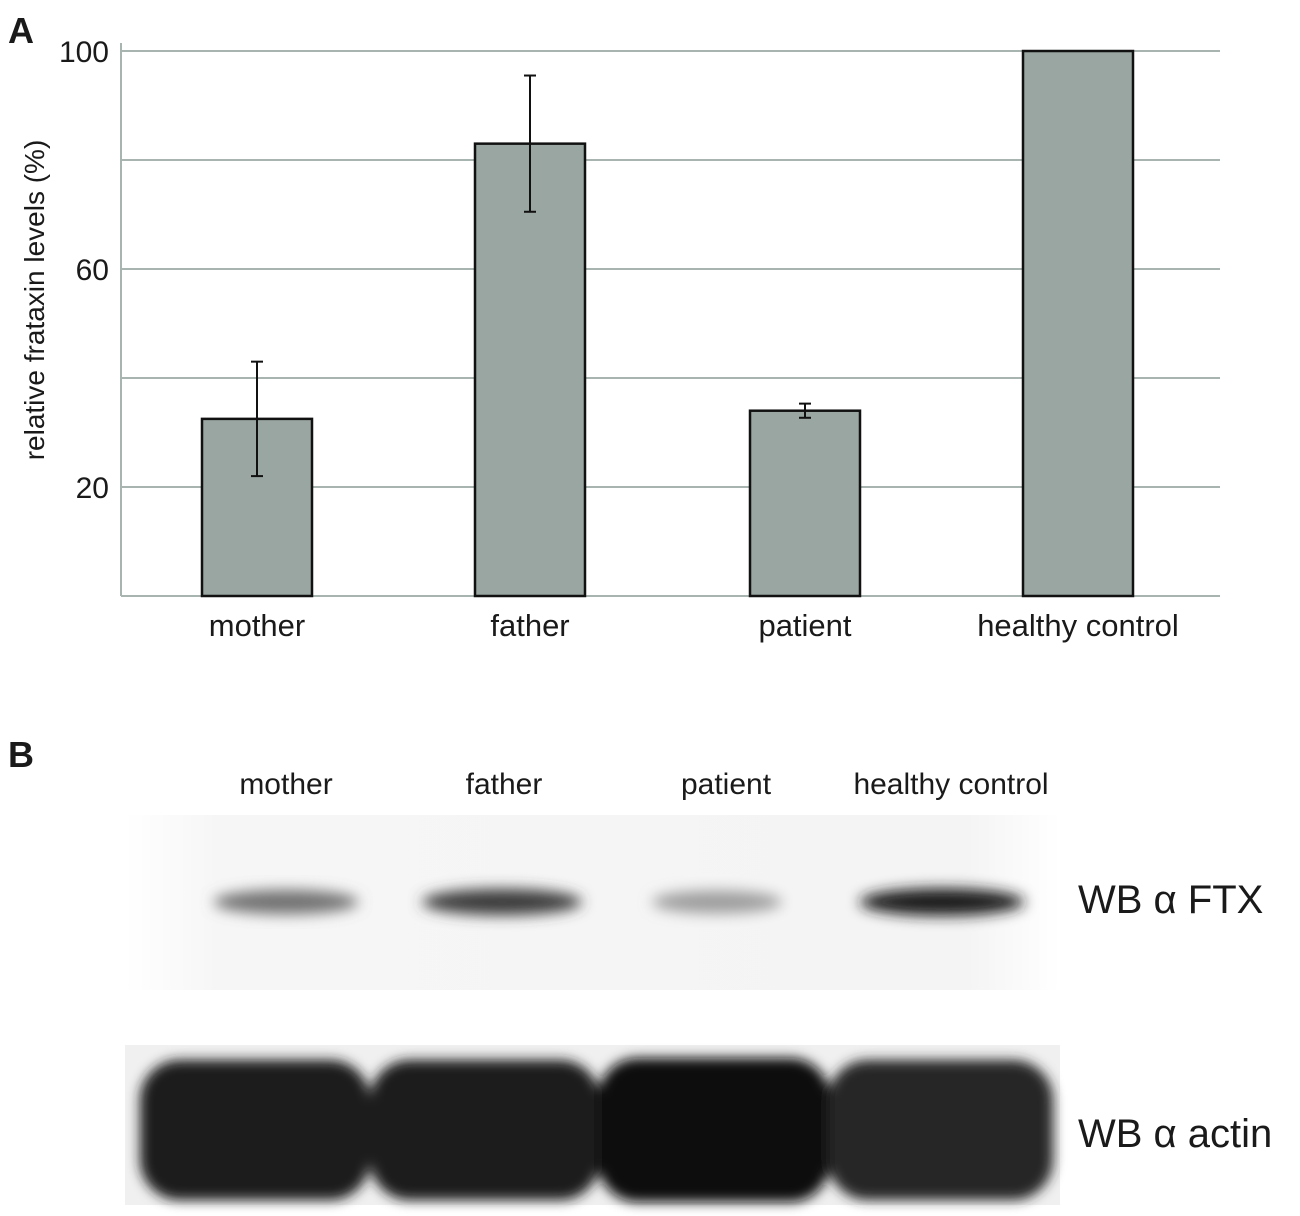 The height and width of the screenshot is (1216, 1300). I want to click on bar-patient, so click(805, 503).